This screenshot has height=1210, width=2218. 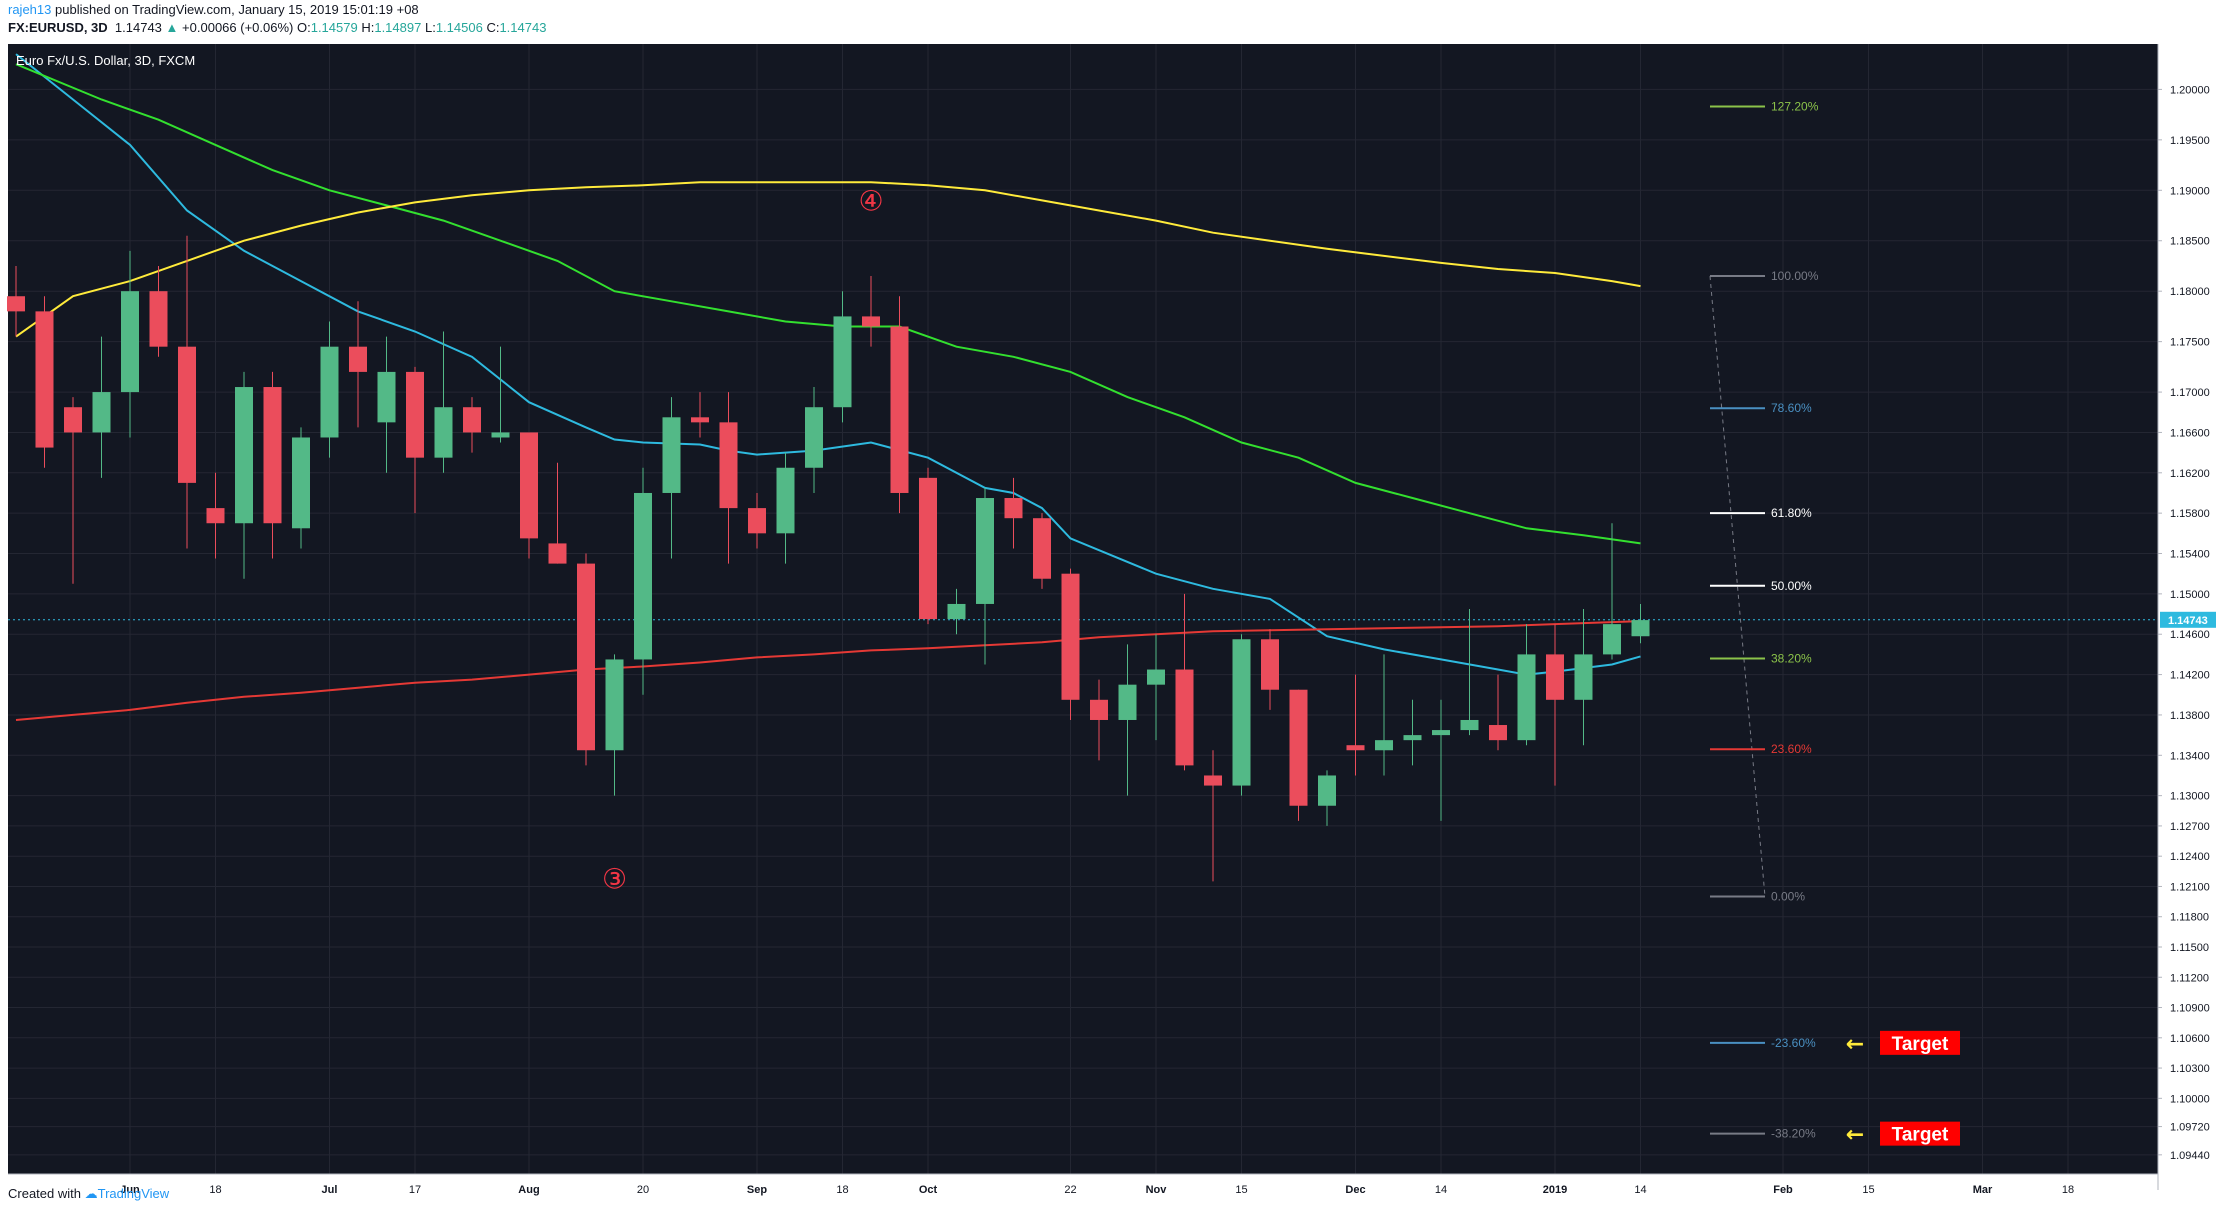 I want to click on price-tick-label: 1.18500, so click(x=2190, y=242).